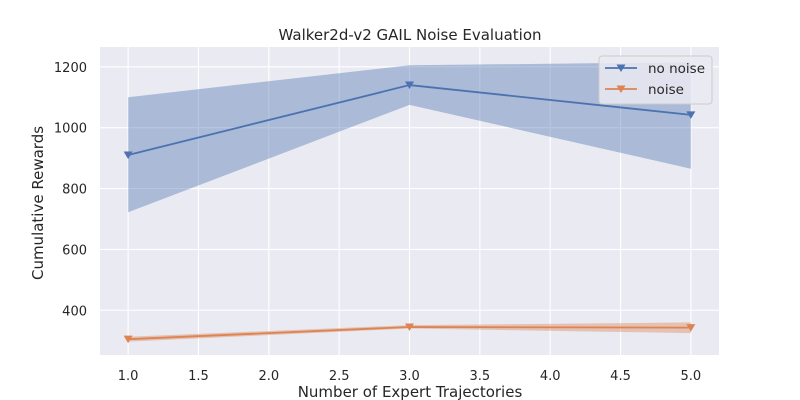  Describe the element at coordinates (38, 203) in the screenshot. I see `y-axis-label: Cumulative Rewards` at that location.